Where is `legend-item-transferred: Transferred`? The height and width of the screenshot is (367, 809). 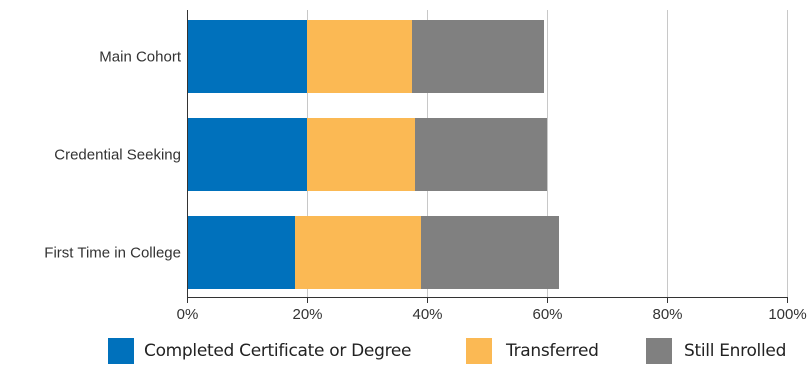 legend-item-transferred: Transferred is located at coordinates (532, 351).